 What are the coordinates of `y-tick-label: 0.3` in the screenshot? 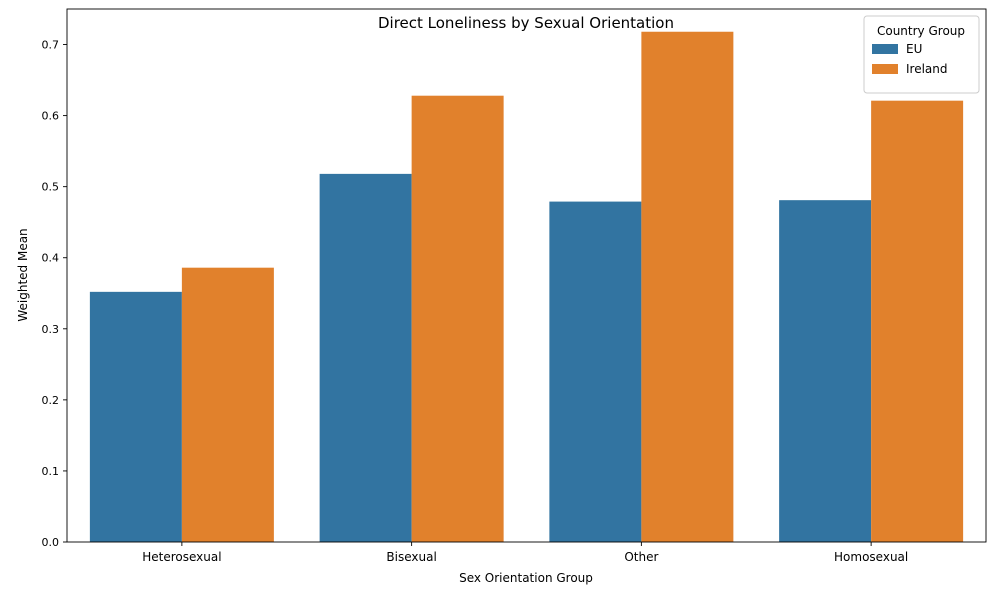 It's located at (51, 329).